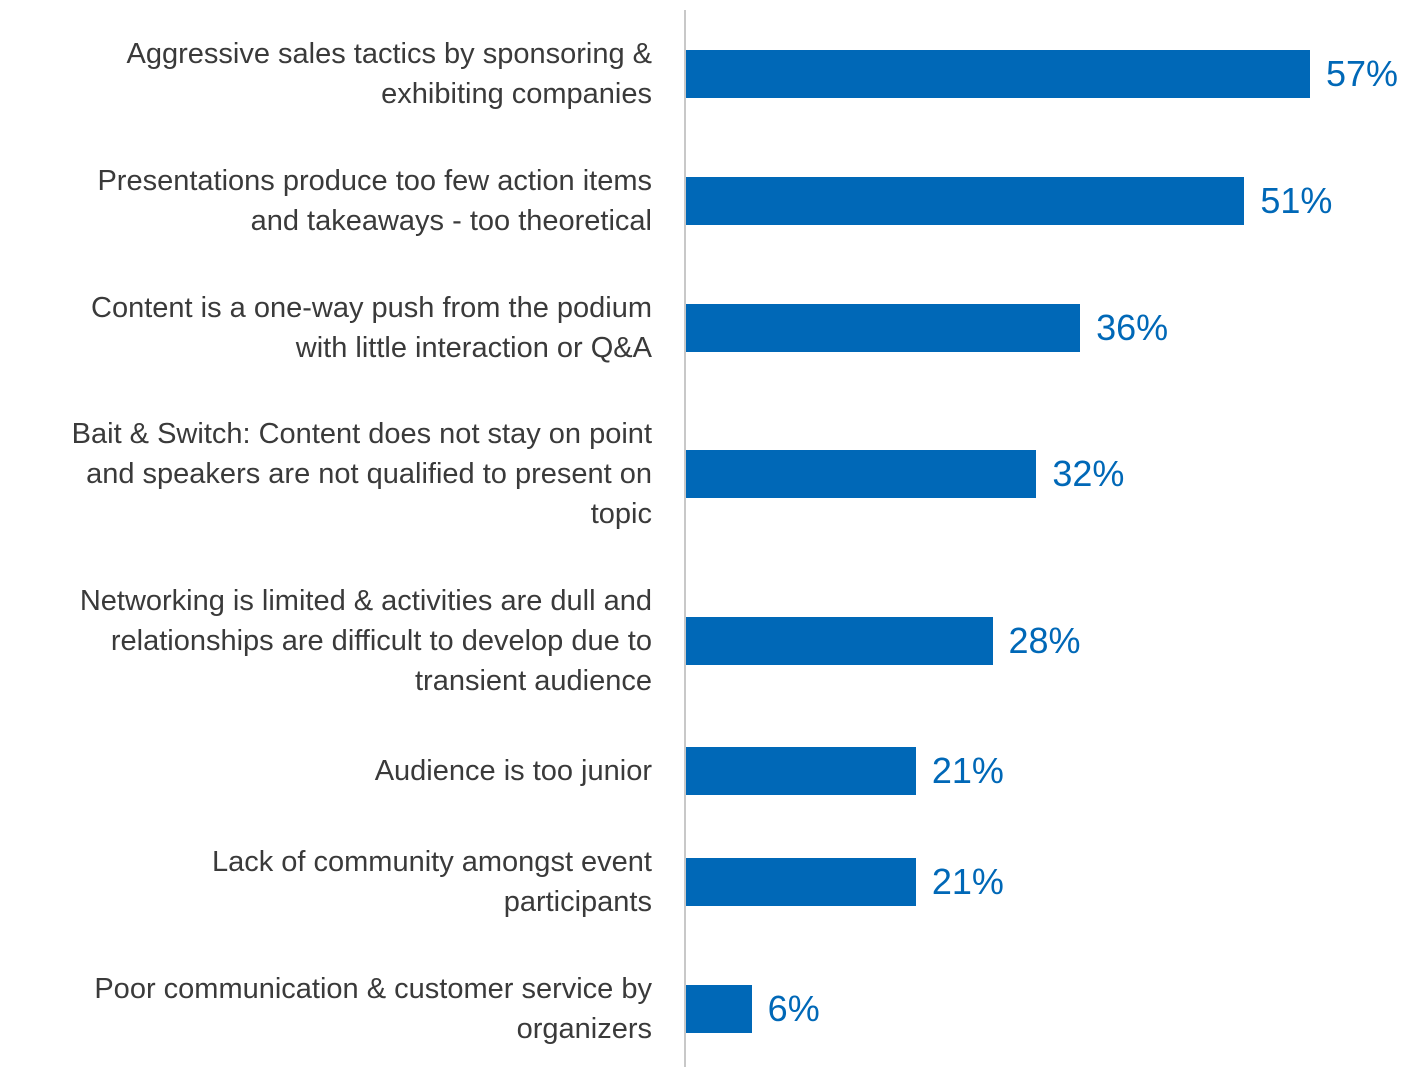 The height and width of the screenshot is (1067, 1423). Describe the element at coordinates (1044, 640) in the screenshot. I see `value-label: 28%` at that location.